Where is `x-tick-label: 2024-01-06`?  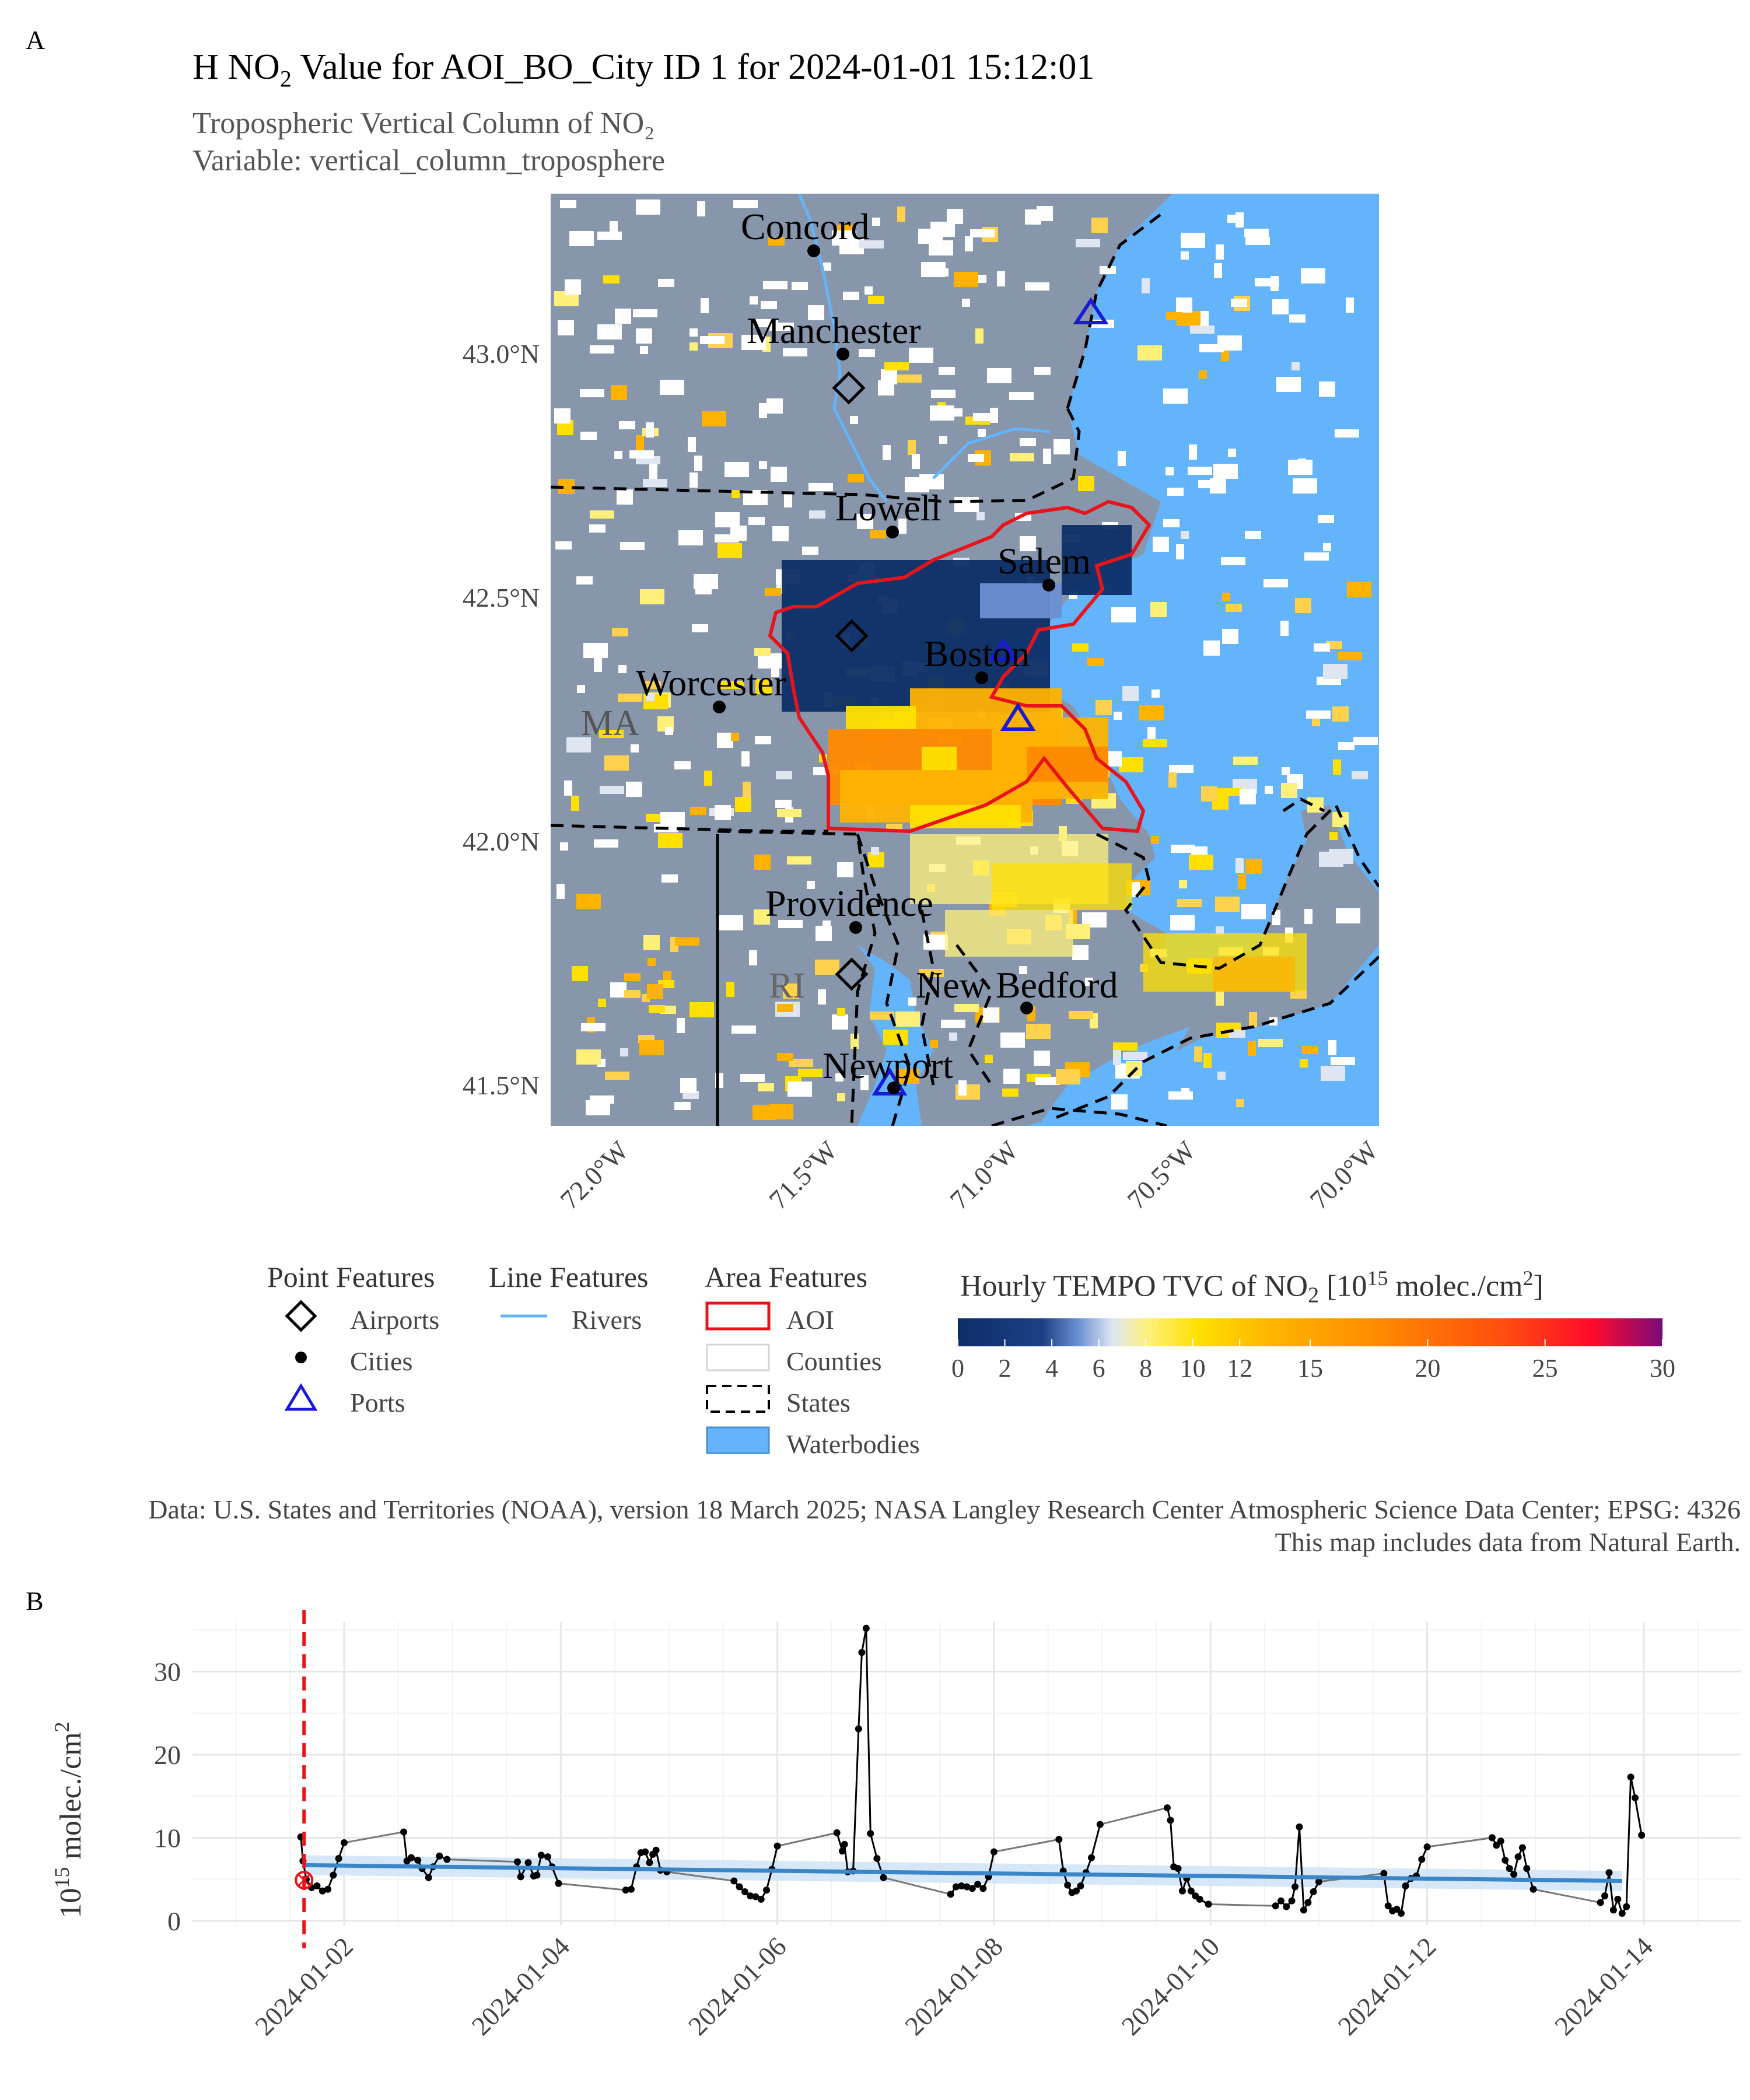
x-tick-label: 2024-01-06 is located at coordinates (737, 1986).